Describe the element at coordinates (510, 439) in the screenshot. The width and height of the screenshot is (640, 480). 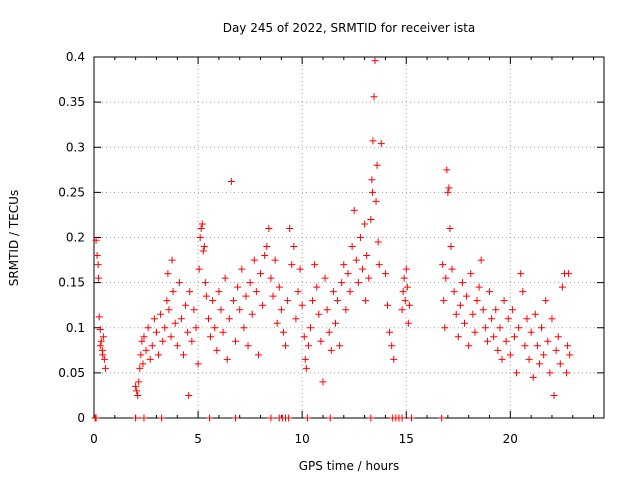
I see `x-tick-label: 20` at that location.